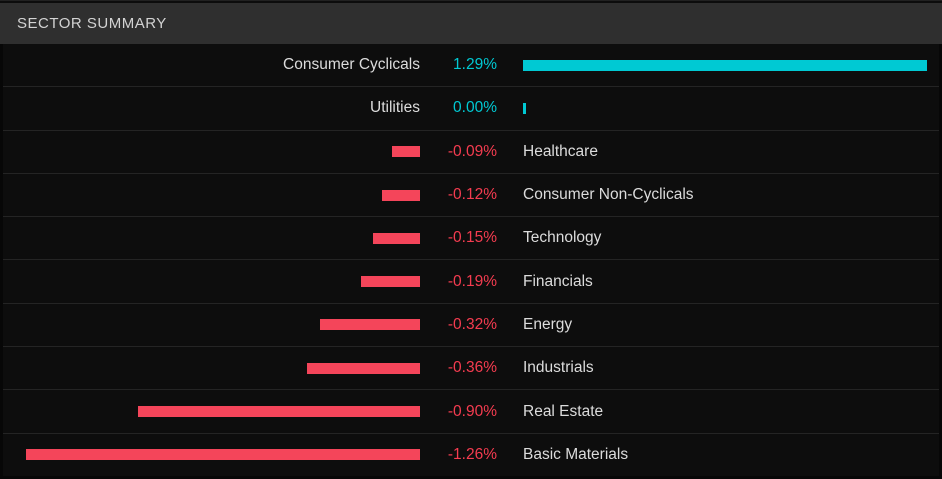 Image resolution: width=942 pixels, height=479 pixels. Describe the element at coordinates (211, 65) in the screenshot. I see `row-left-zone: Consumer Cyclicals` at that location.